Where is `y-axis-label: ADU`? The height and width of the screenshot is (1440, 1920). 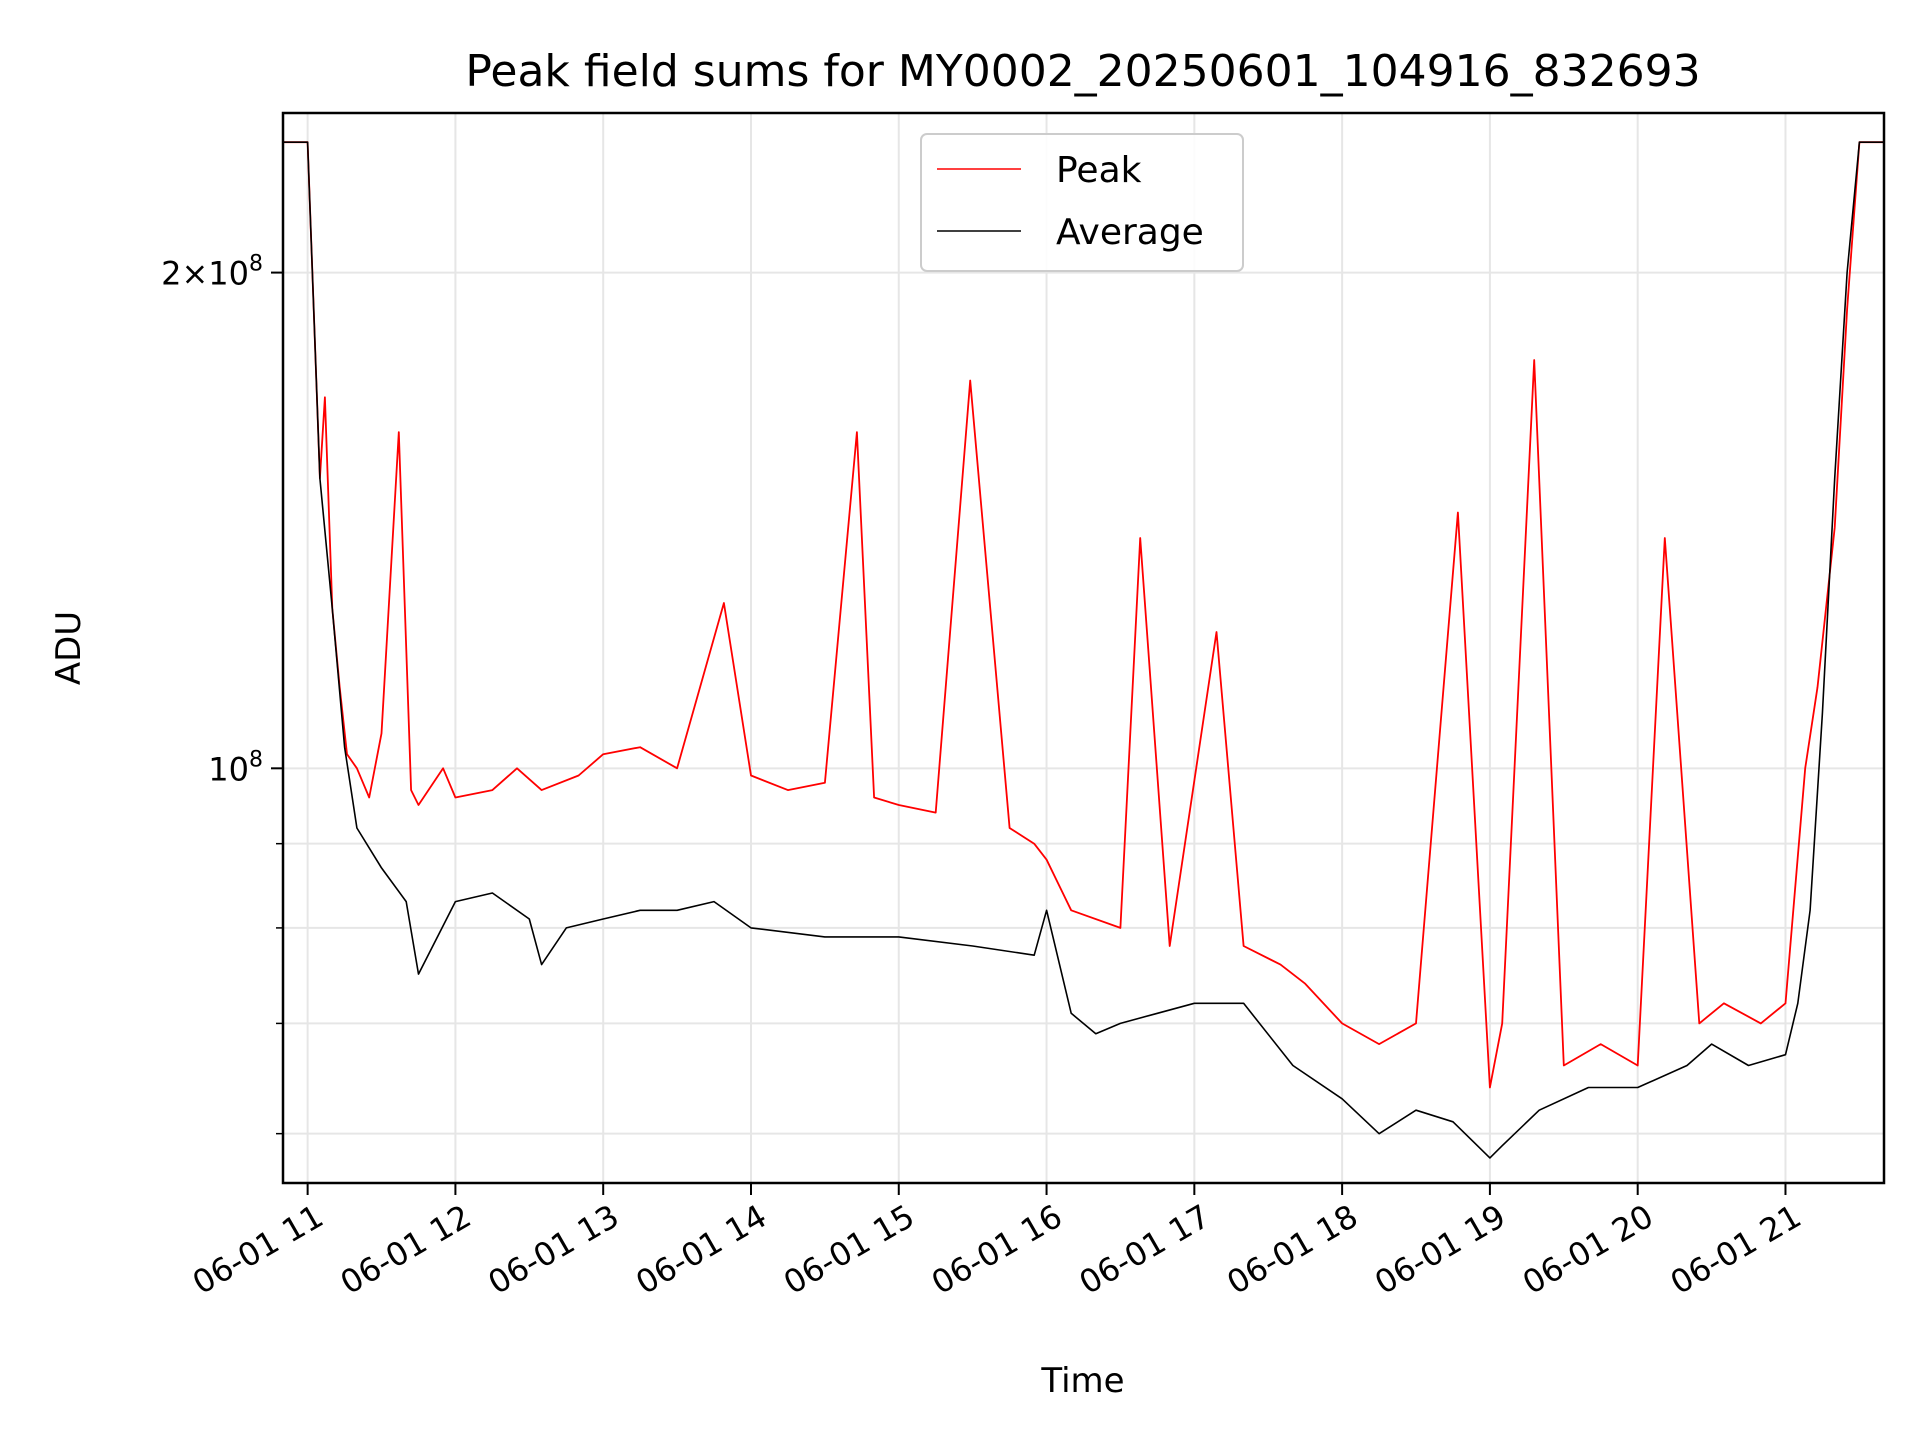
y-axis-label: ADU is located at coordinates (69, 648).